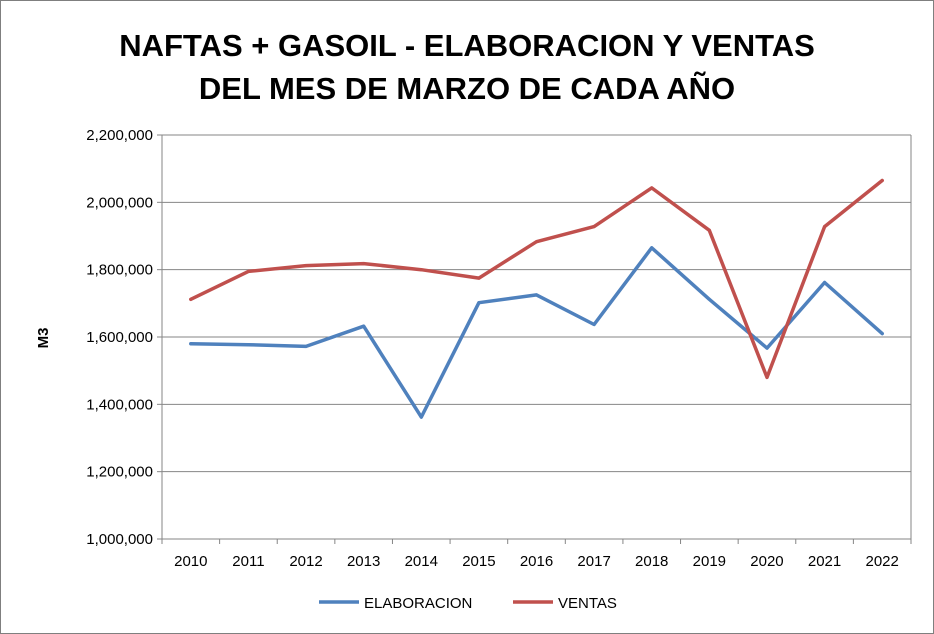 This screenshot has height=634, width=934. Describe the element at coordinates (766, 561) in the screenshot. I see `x-tick-label: 2020` at that location.